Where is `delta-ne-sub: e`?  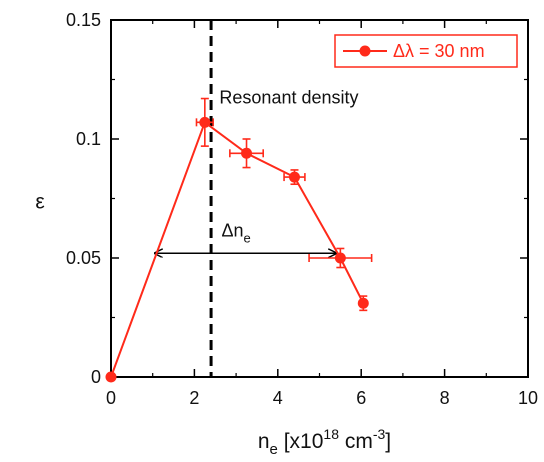
delta-ne-sub: e is located at coordinates (247, 238).